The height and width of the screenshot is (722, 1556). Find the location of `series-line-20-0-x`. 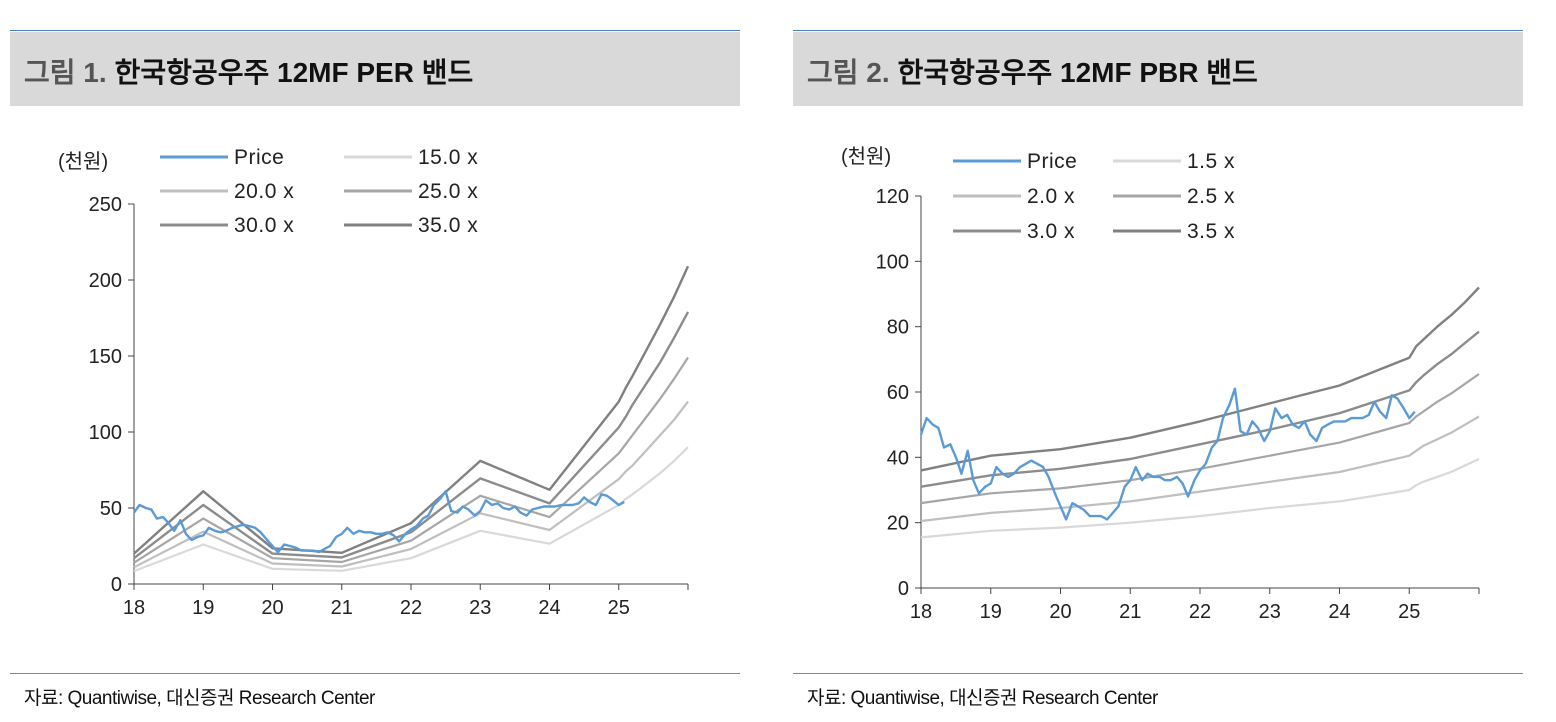

series-line-20-0-x is located at coordinates (411, 484).